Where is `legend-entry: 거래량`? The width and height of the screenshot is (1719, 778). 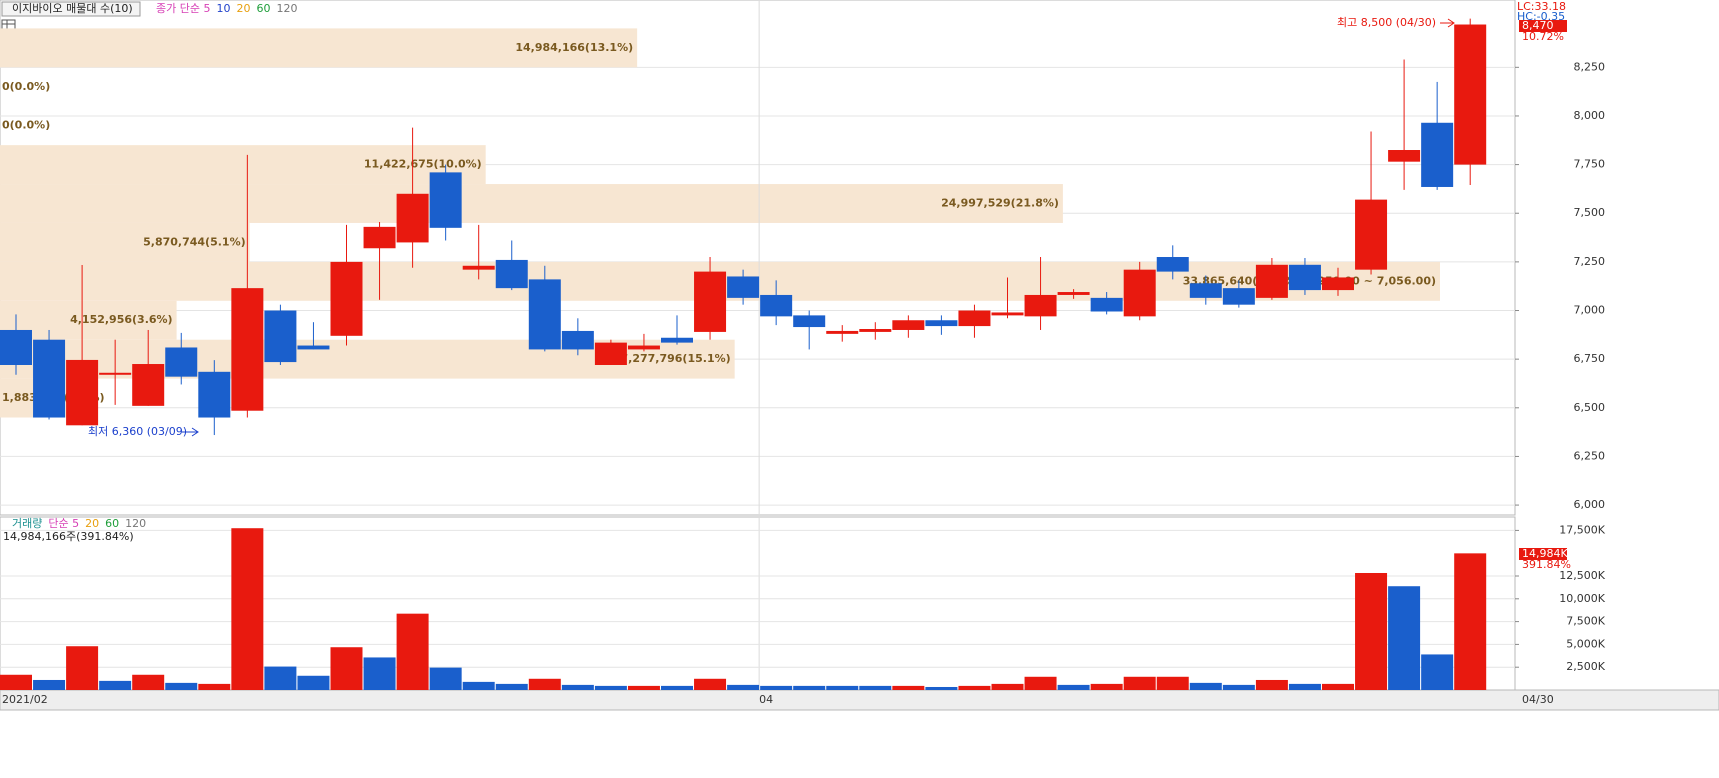
legend-entry: 거래량 is located at coordinates (27, 523).